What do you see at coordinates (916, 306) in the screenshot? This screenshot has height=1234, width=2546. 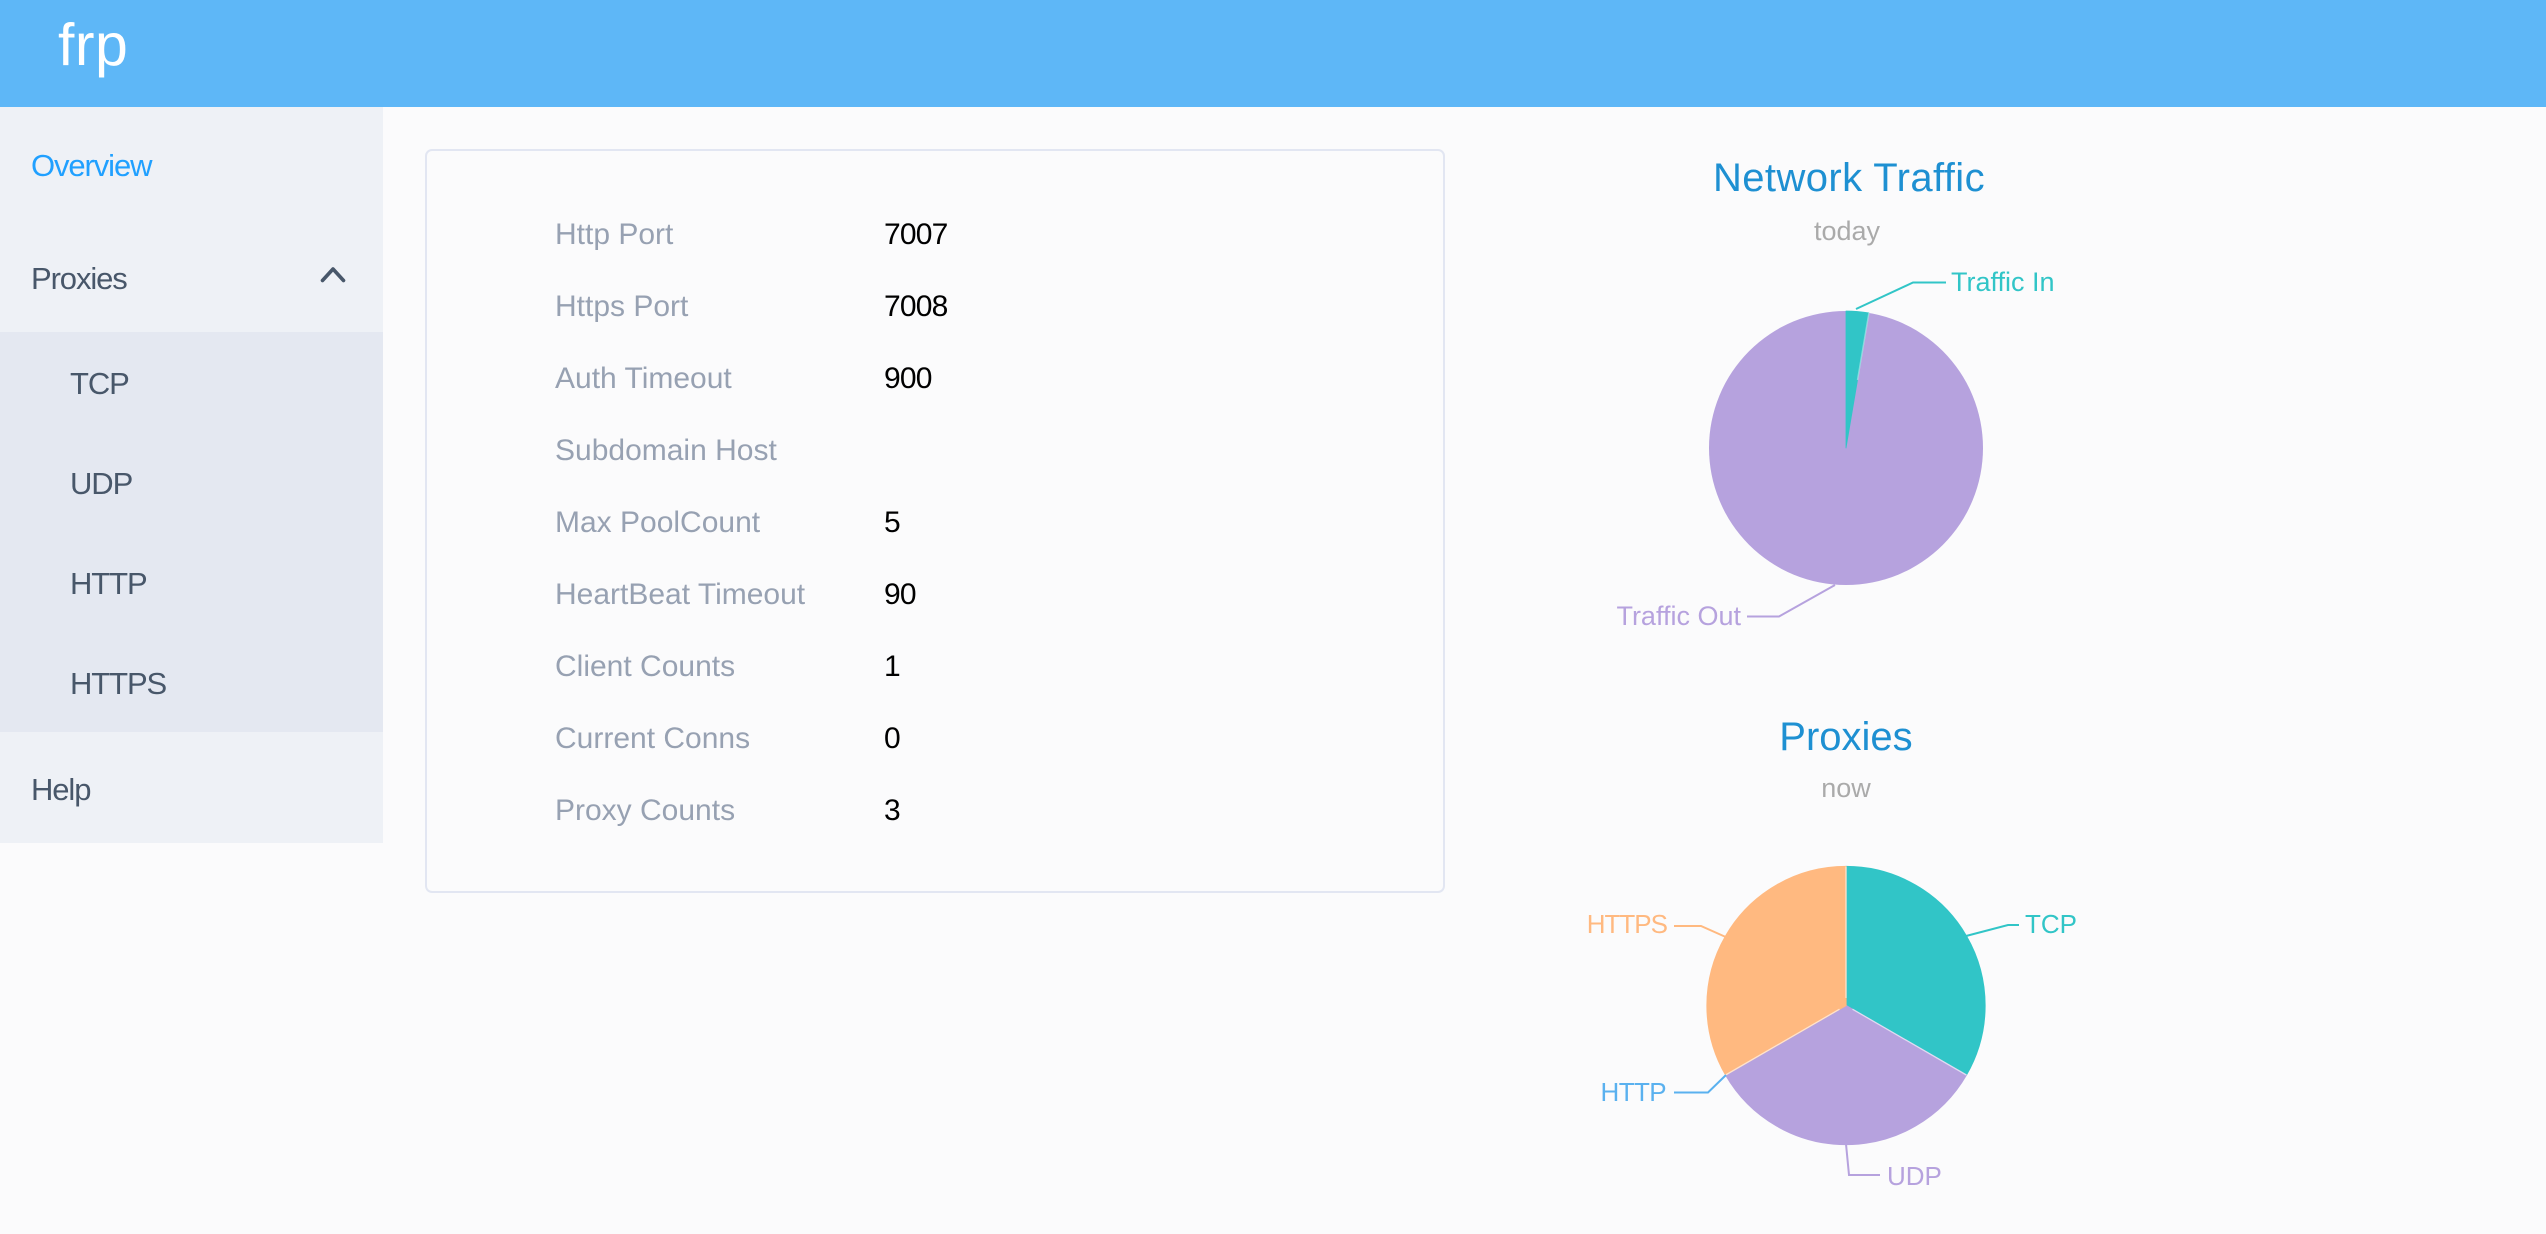 I see `svg-text: 7008` at bounding box center [916, 306].